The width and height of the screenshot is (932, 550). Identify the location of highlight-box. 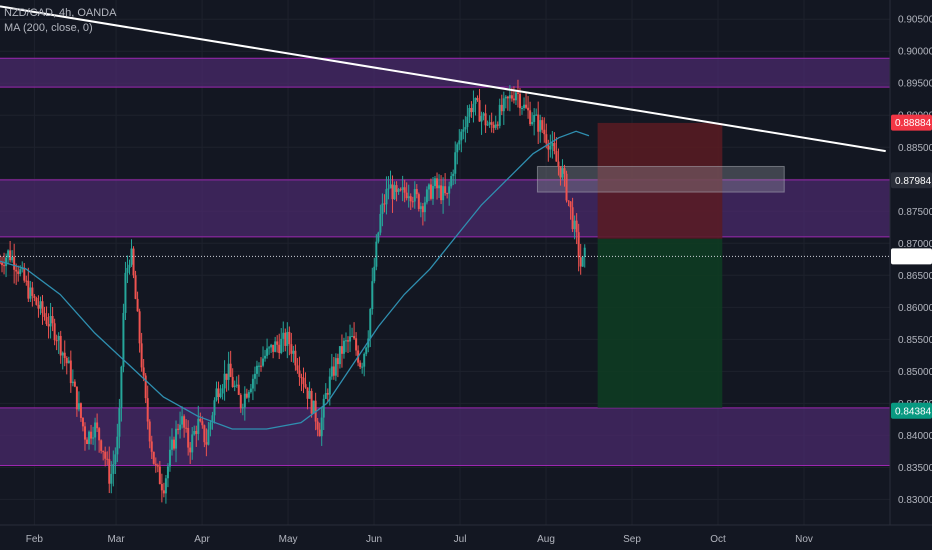
(660, 179).